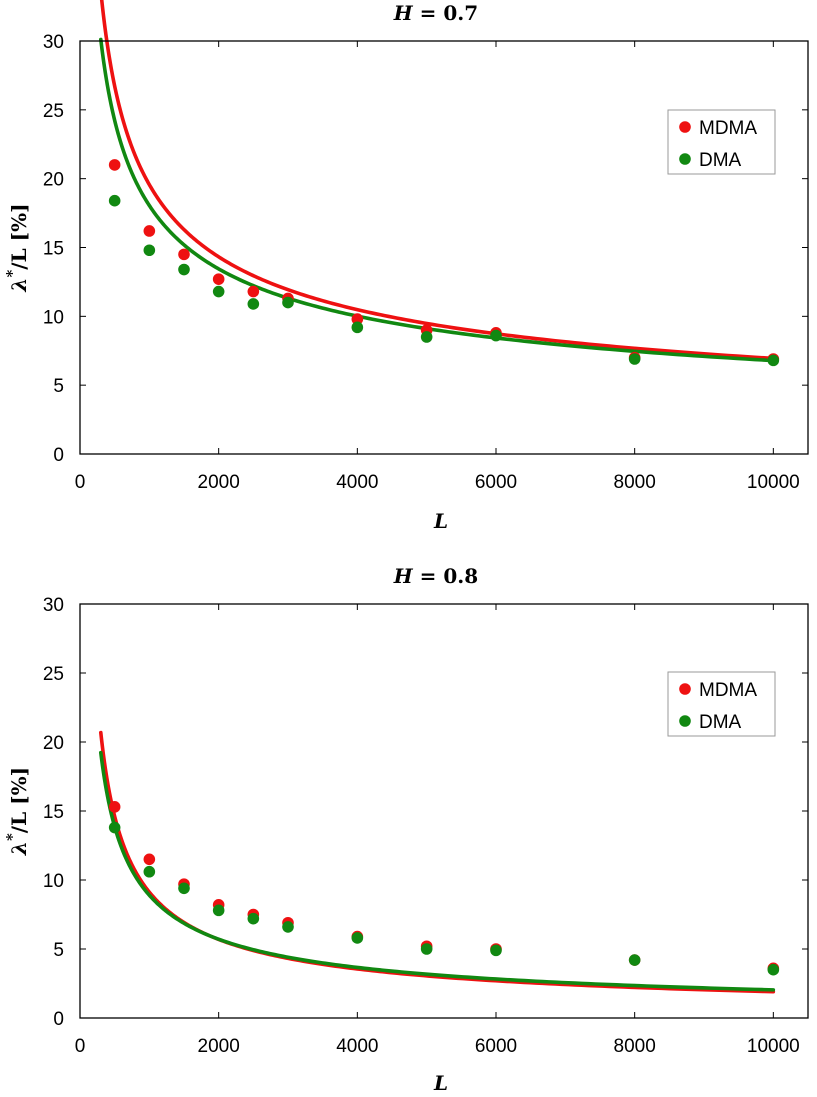 The image size is (817, 1097). I want to click on chart-title: H = 0.8, so click(435, 576).